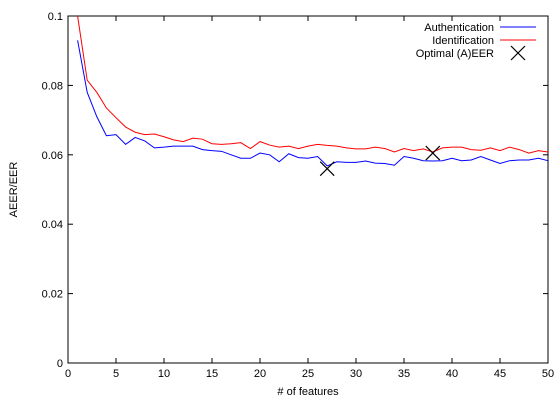 The image size is (556, 403). I want to click on x-tick-label: 20, so click(260, 374).